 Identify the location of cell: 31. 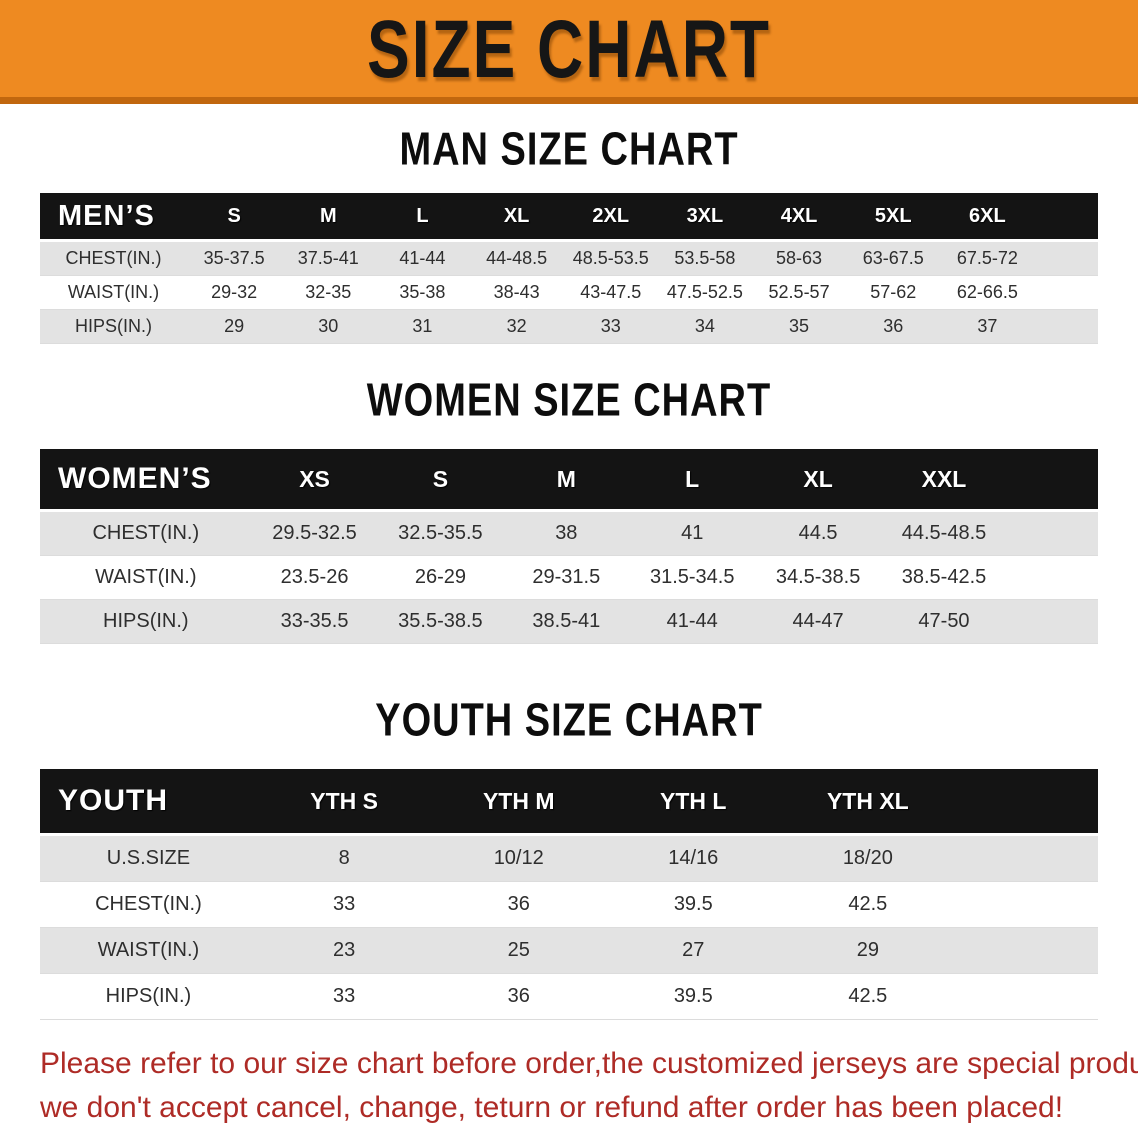
(422, 326).